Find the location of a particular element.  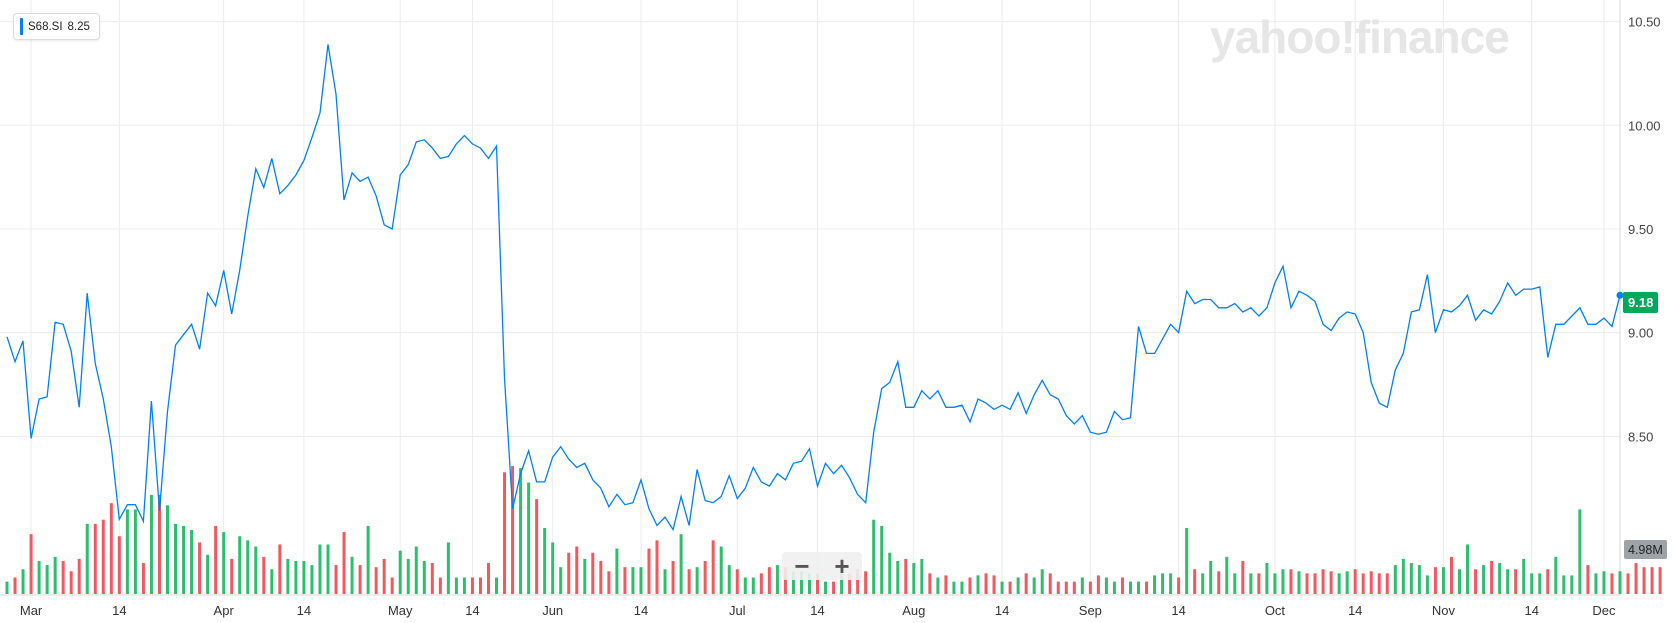

symbol-legend: S68.SI 8.25 is located at coordinates (56, 26).